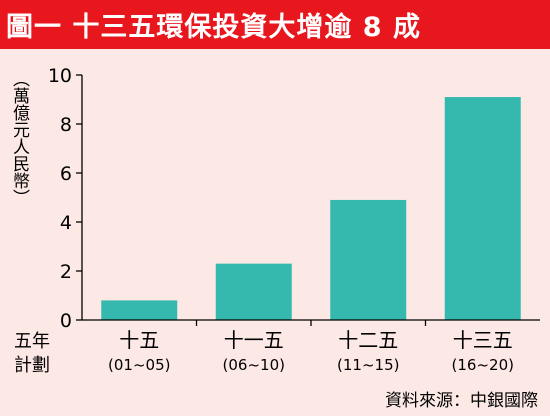  I want to click on chart-title: 圖一 十三五環保投資大增逾 8 成, so click(213, 27).